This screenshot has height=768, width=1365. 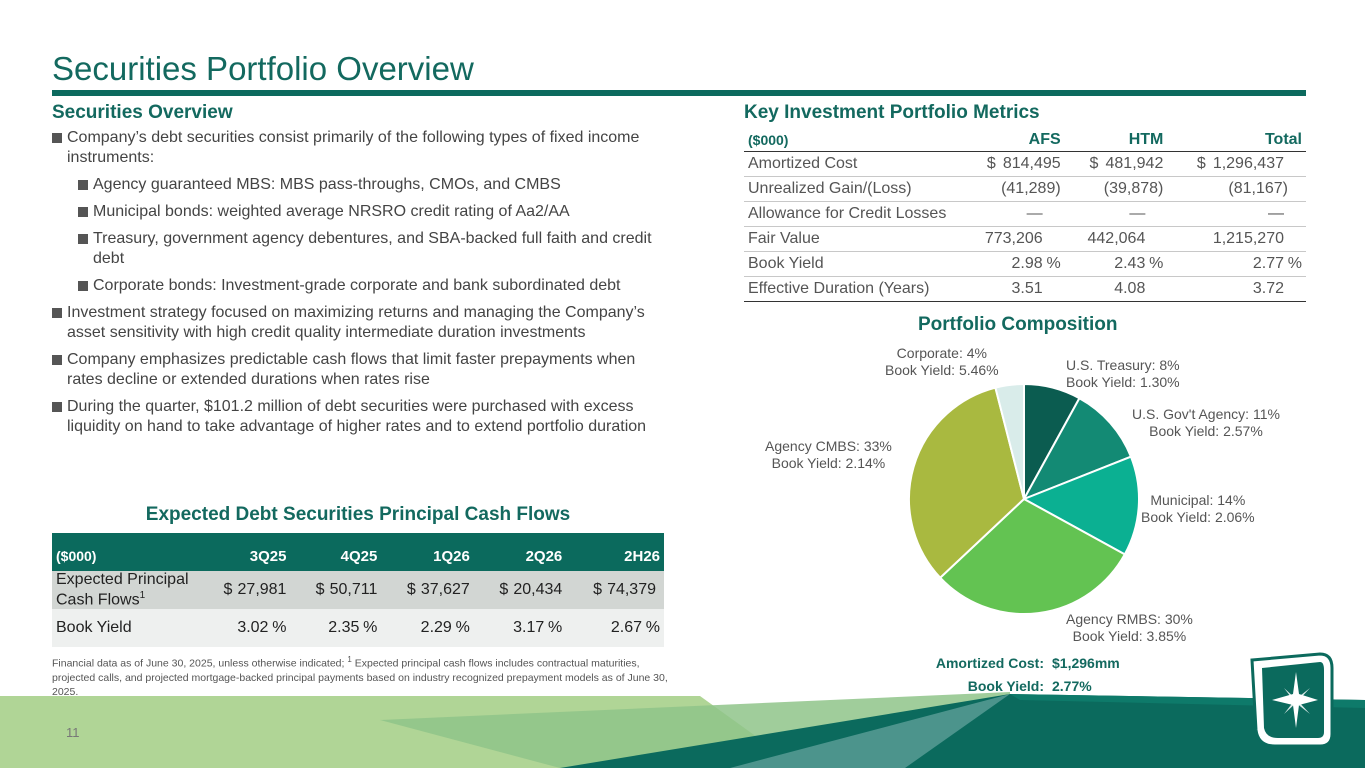 I want to click on metrics-header-row: ($000) AFS HTM Total, so click(x=1025, y=140).